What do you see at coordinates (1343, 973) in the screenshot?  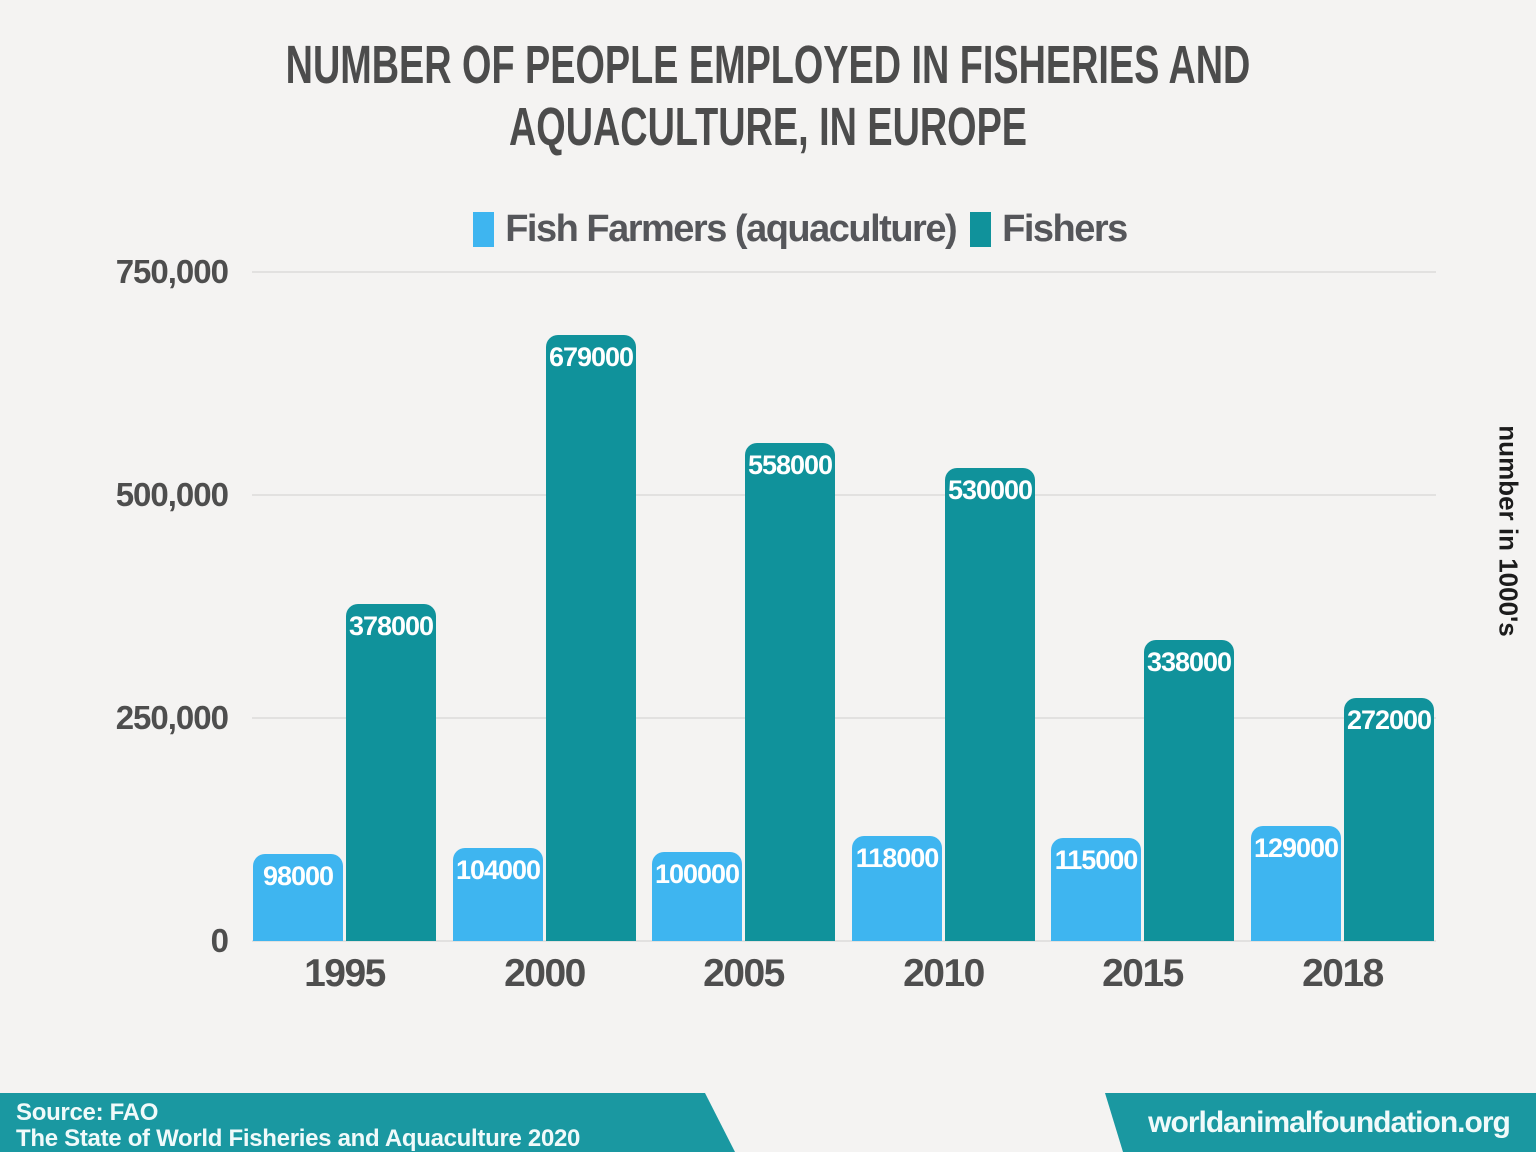 I see `x-axis-label-2018: 2018` at bounding box center [1343, 973].